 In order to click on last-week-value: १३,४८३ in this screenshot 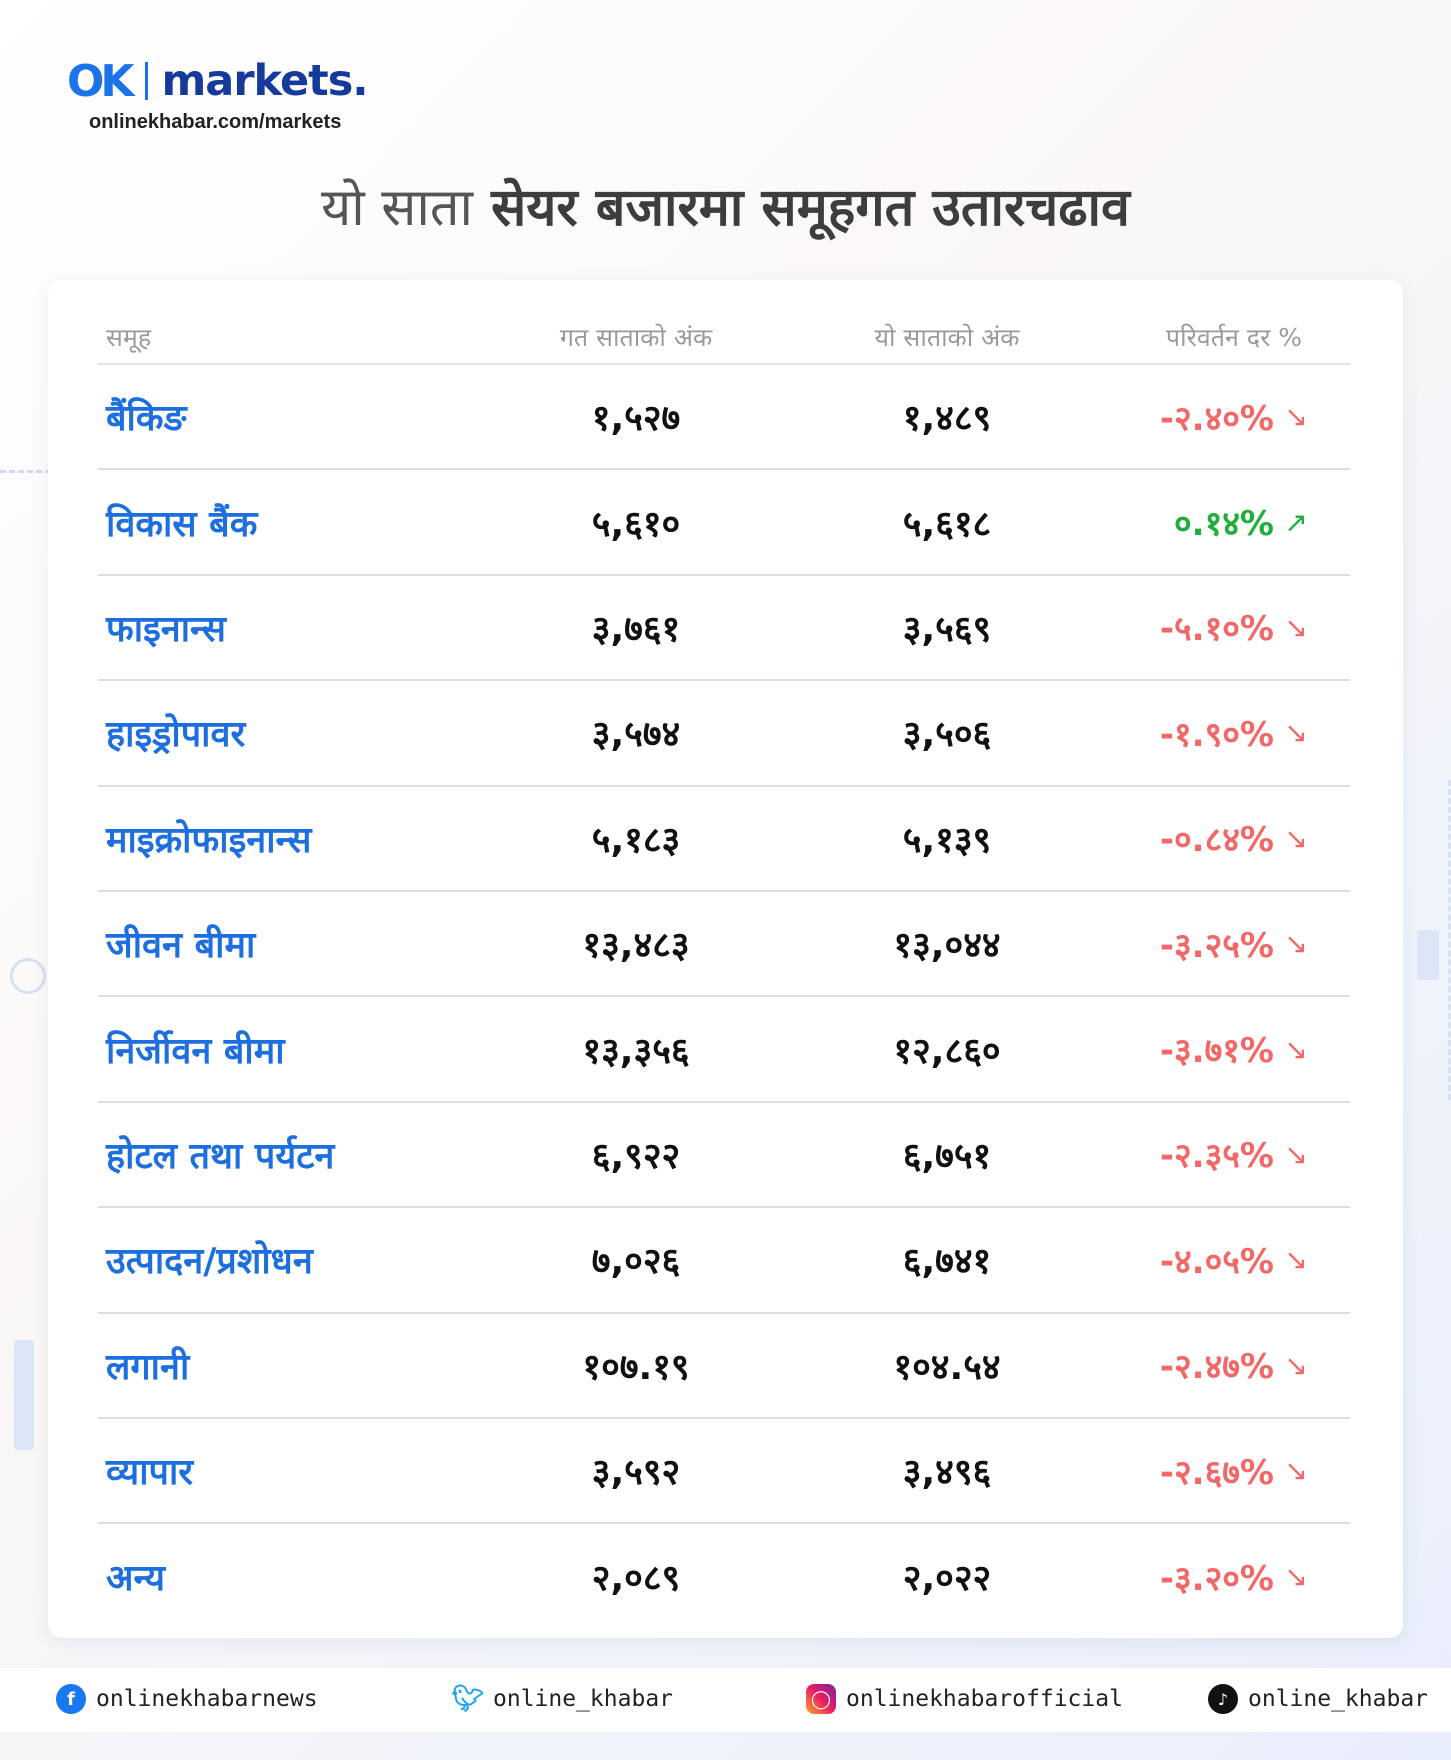, I will do `click(636, 946)`.